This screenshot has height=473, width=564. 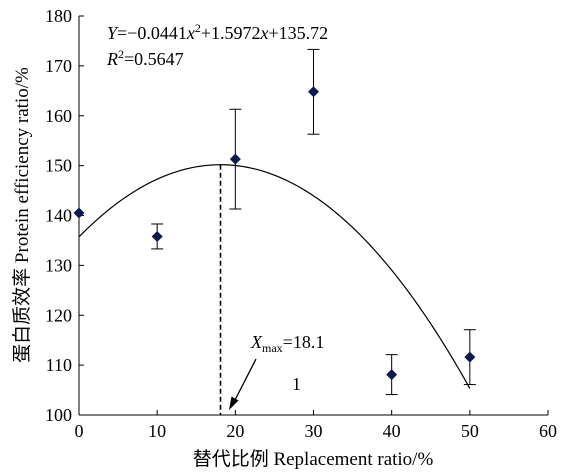 I want to click on y-tick-label: 110, so click(x=59, y=365).